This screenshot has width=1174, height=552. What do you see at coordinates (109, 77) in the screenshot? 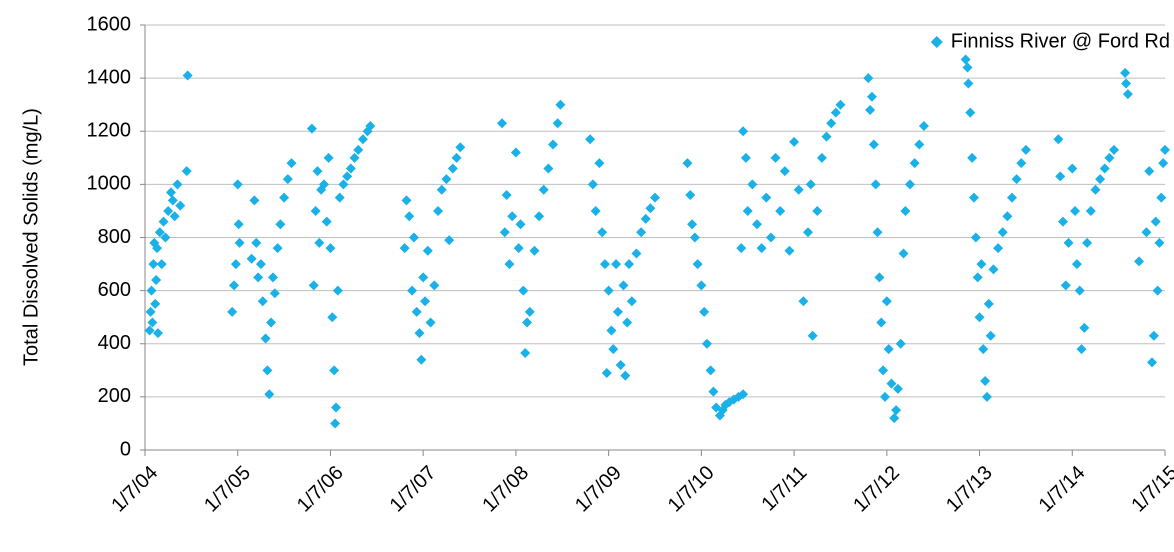
I see `y-tick-label: 1400` at bounding box center [109, 77].